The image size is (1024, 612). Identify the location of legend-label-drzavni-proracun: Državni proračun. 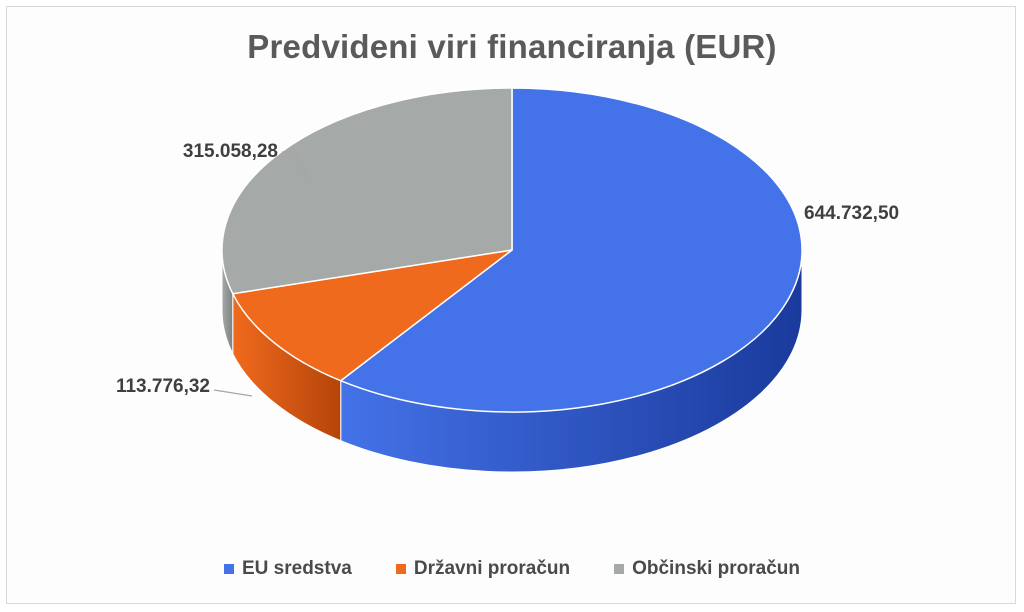
(492, 568).